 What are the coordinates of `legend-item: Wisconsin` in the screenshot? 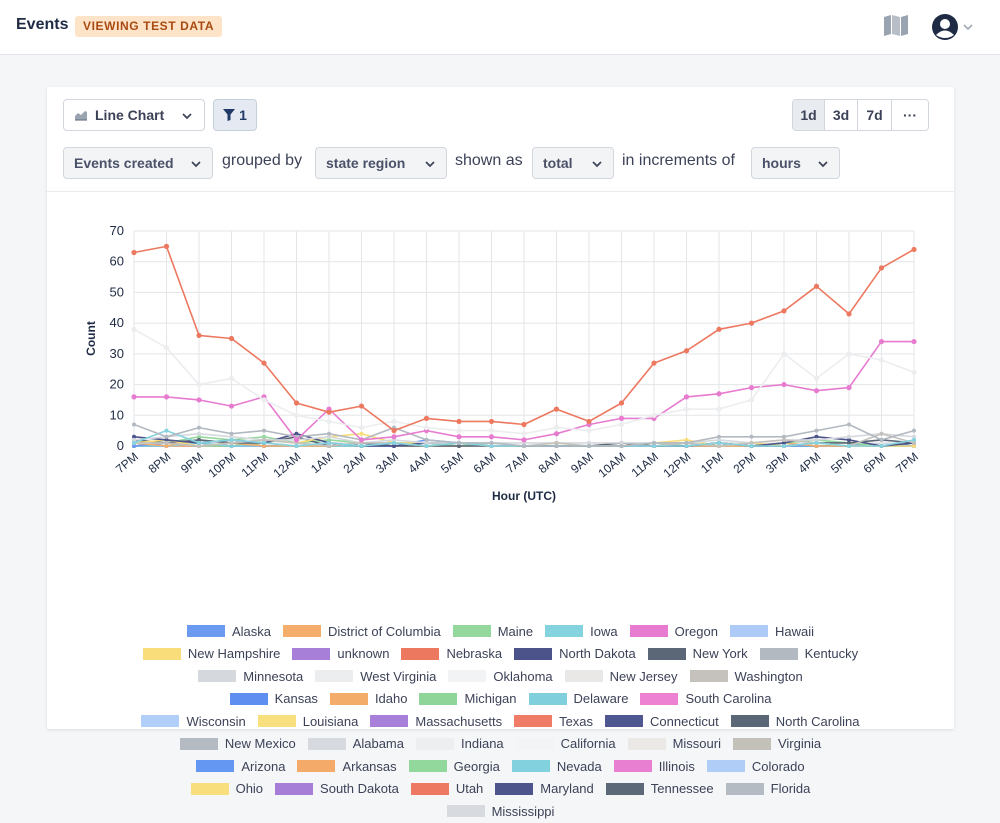 It's located at (193, 721).